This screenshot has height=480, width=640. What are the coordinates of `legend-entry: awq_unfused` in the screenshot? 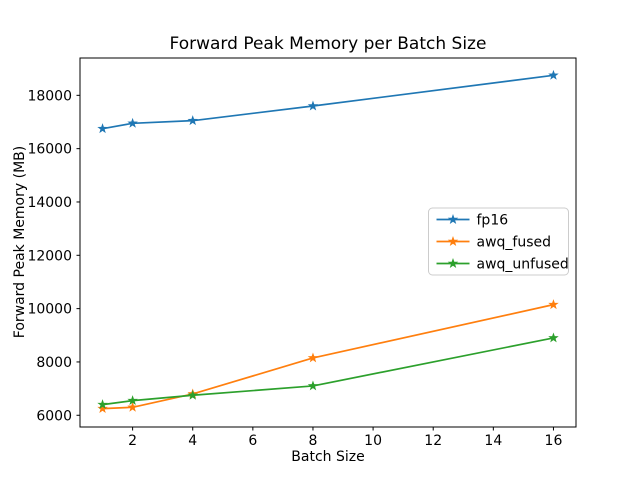 It's located at (502, 265).